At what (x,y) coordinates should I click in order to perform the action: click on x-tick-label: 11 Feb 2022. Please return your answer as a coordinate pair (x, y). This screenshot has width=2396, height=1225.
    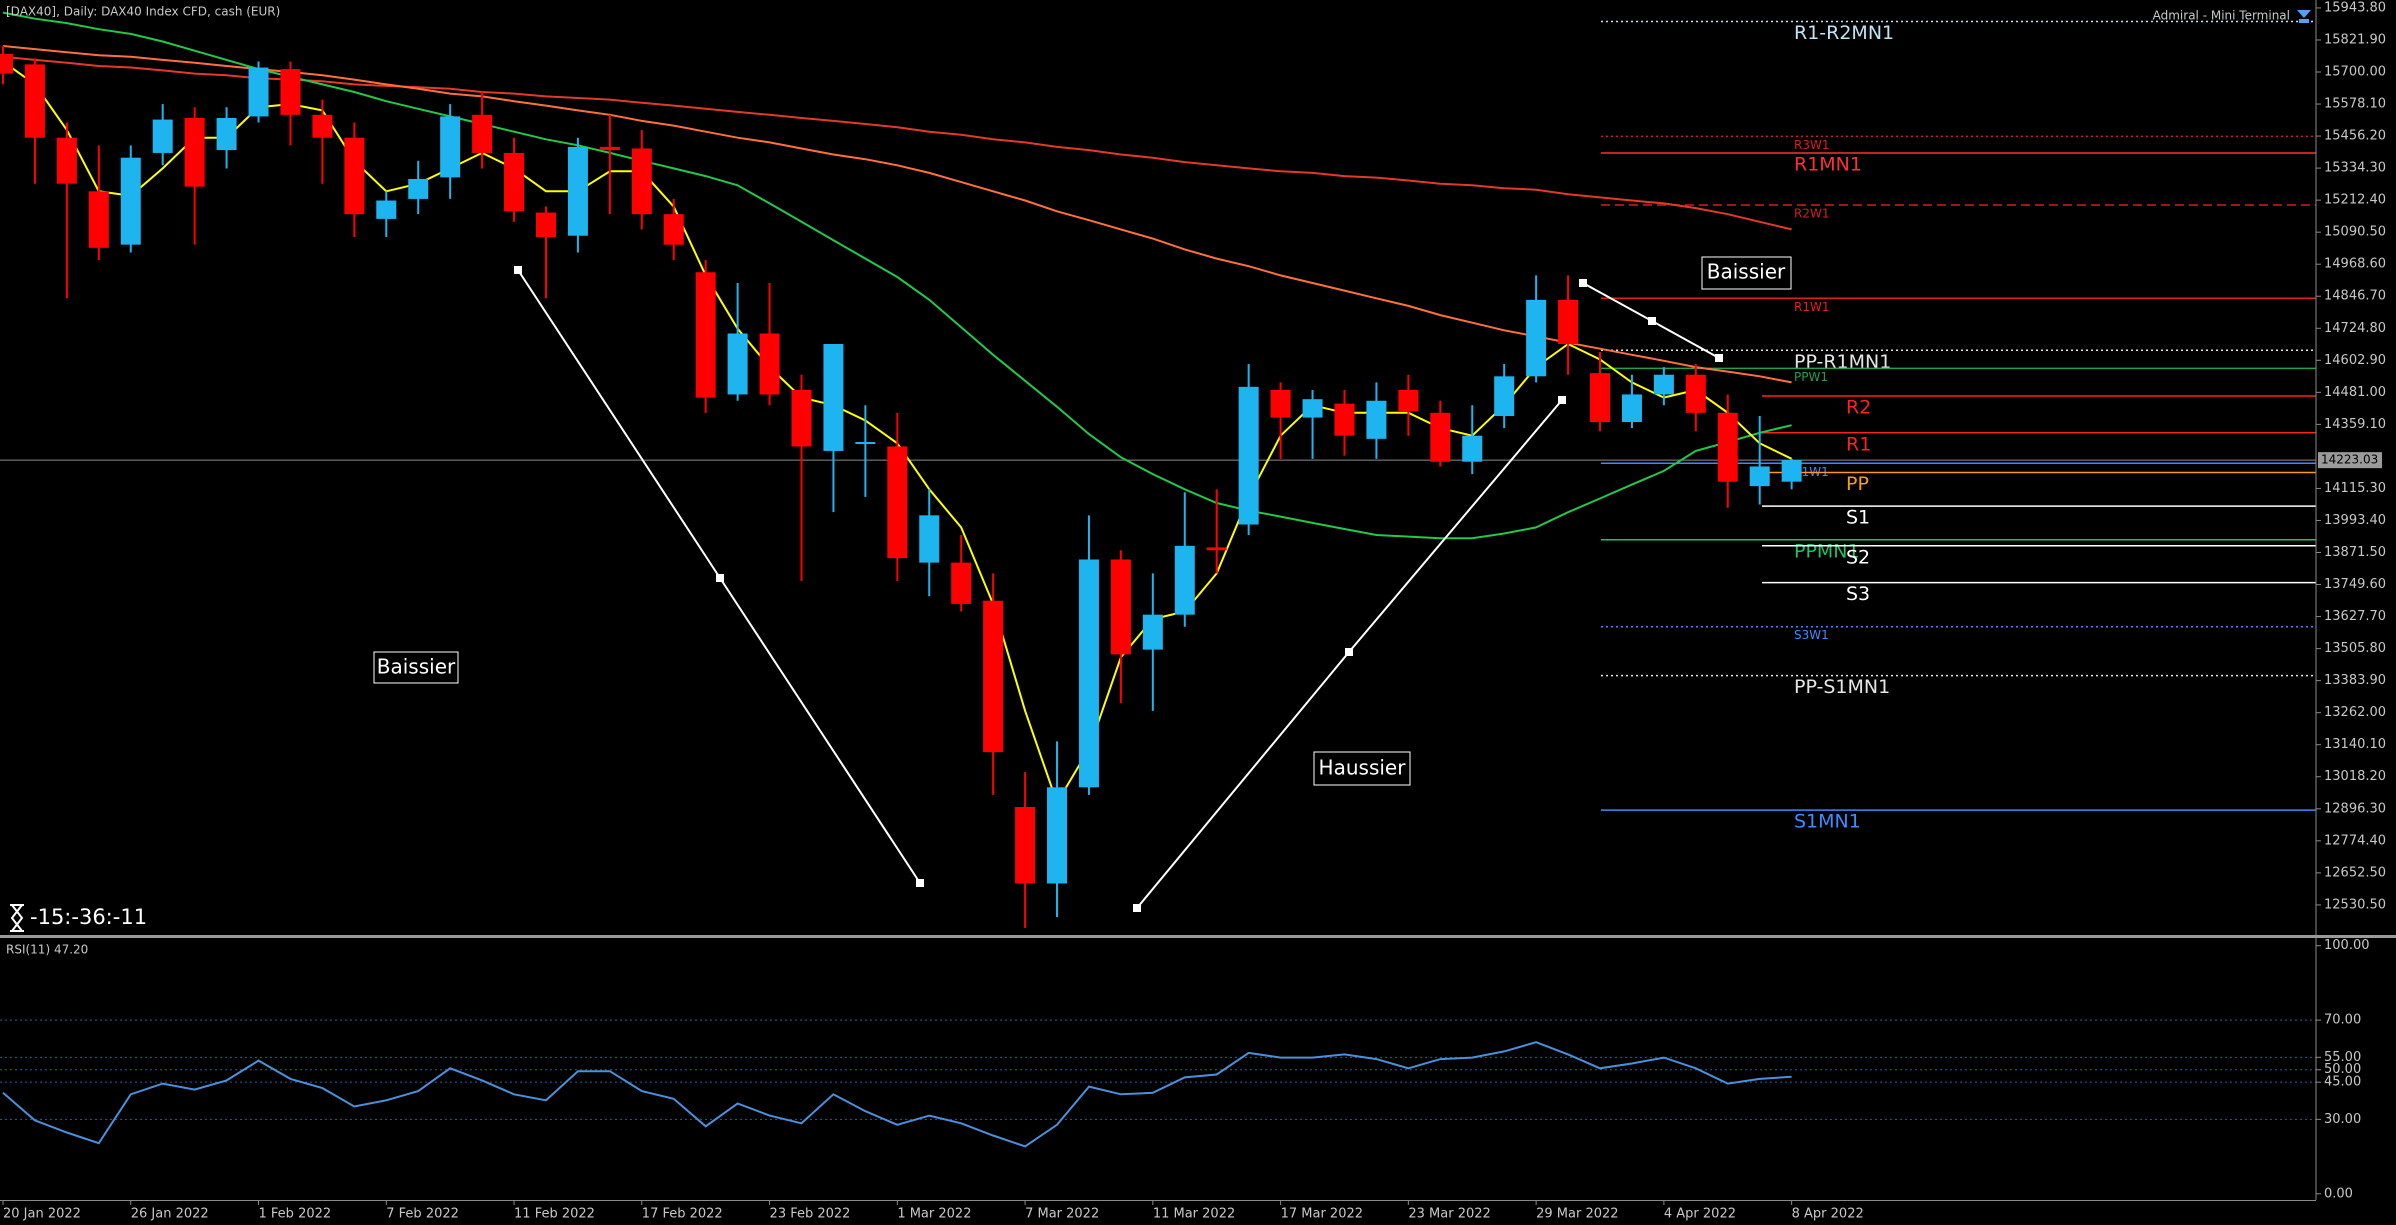
    Looking at the image, I should click on (554, 1214).